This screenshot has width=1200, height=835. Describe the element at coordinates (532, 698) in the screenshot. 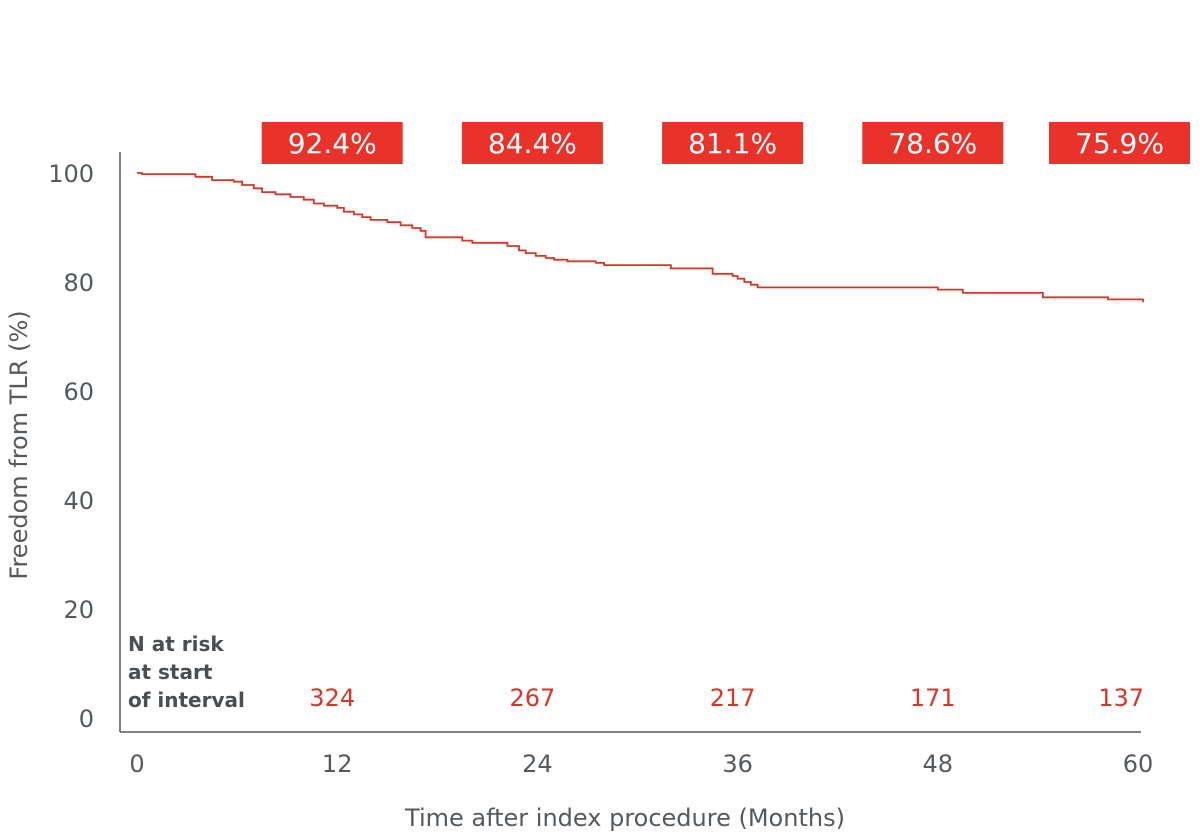

I see `at-risk-value: 267` at that location.